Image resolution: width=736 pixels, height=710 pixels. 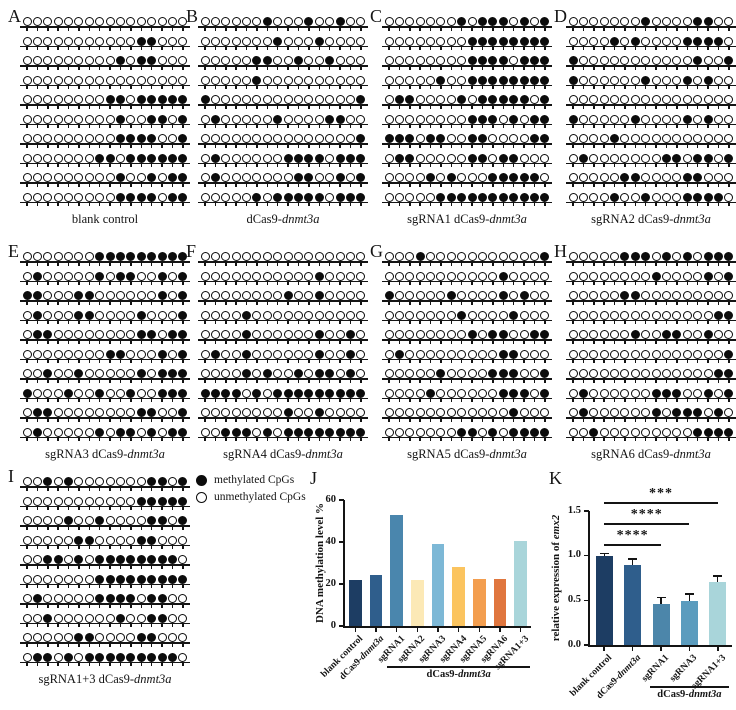 I want to click on bar-sgrna2, so click(x=417, y=602).